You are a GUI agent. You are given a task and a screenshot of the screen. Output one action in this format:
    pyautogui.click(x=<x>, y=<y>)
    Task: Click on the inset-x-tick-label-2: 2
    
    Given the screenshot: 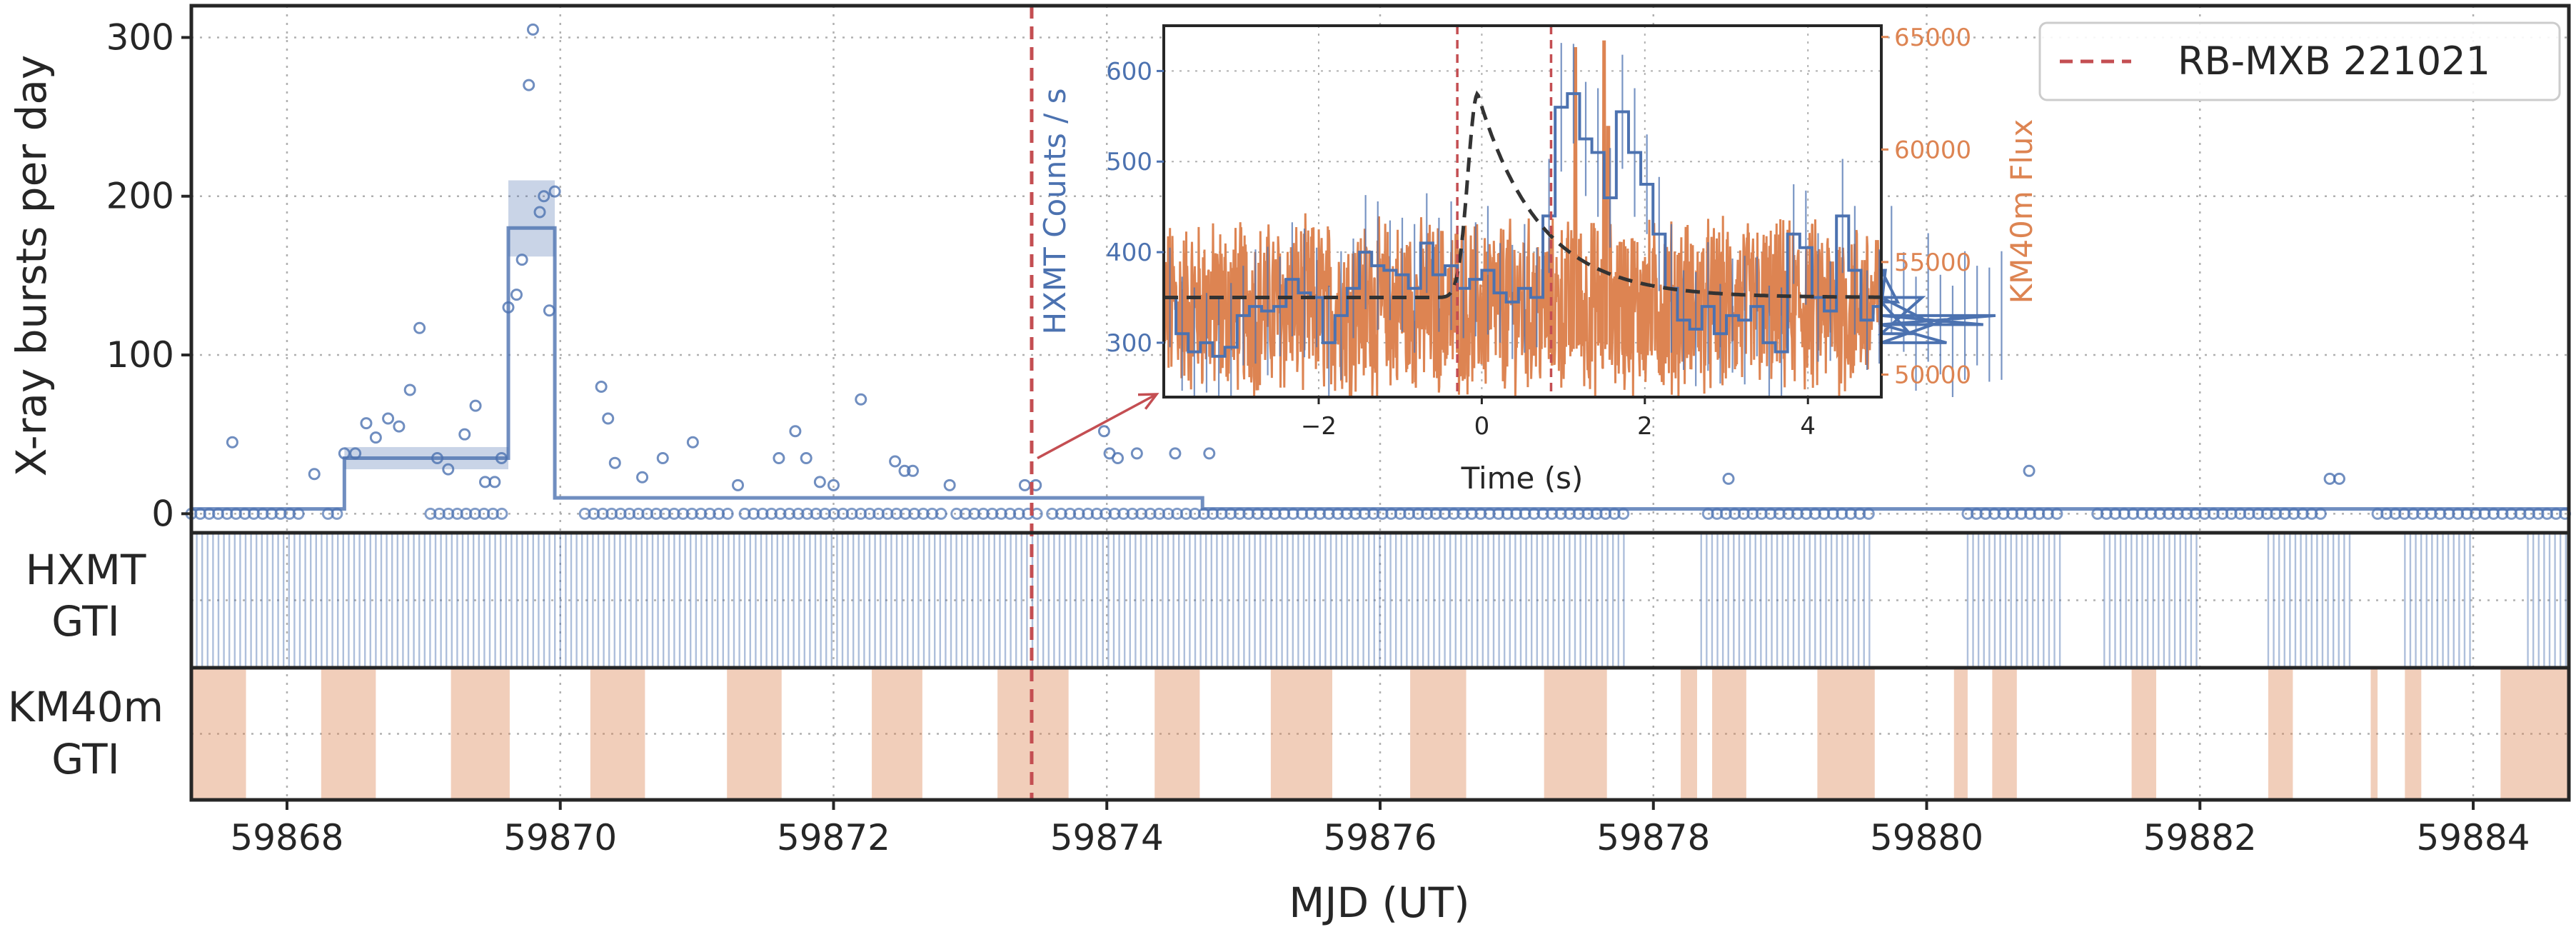 What is the action you would take?
    pyautogui.click(x=1645, y=426)
    